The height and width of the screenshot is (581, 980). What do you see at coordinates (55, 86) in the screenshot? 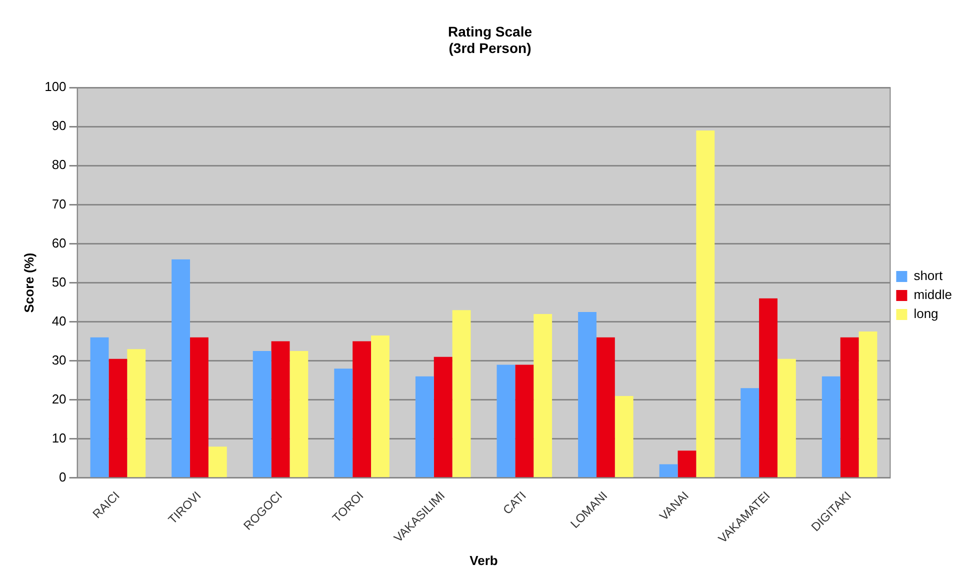
I see `y-tick-label: 100` at bounding box center [55, 86].